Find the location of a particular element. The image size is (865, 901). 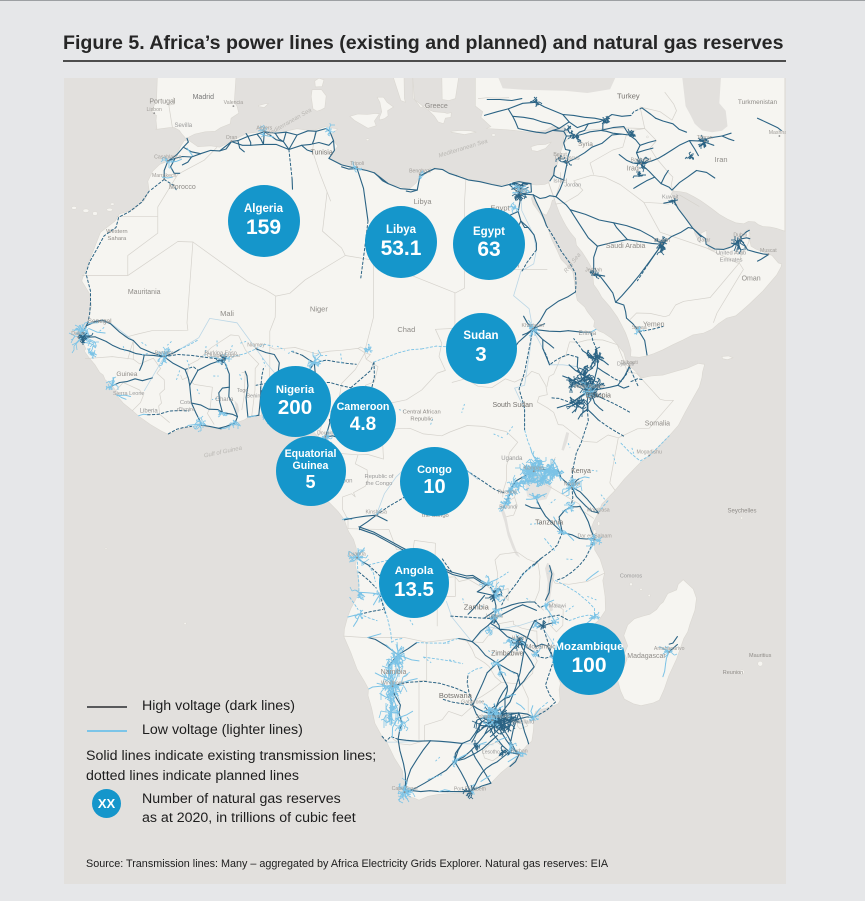

svg-text: Emirates is located at coordinates (731, 261).